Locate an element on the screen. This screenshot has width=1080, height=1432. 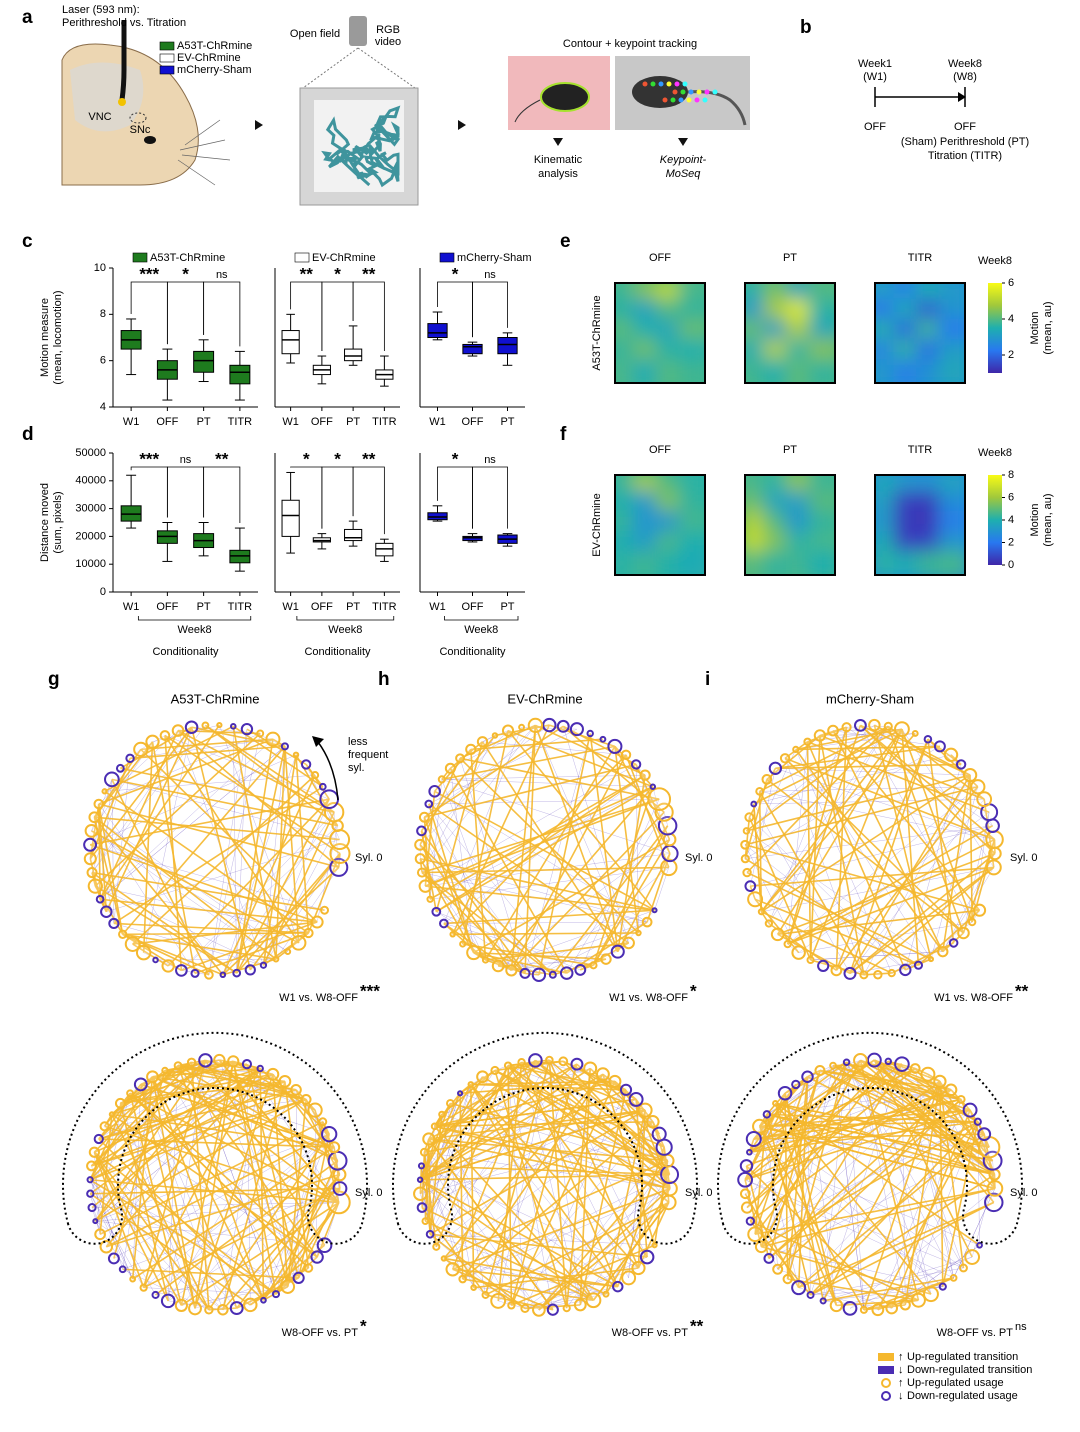
heatmap-title: PT is located at coordinates (790, 258).